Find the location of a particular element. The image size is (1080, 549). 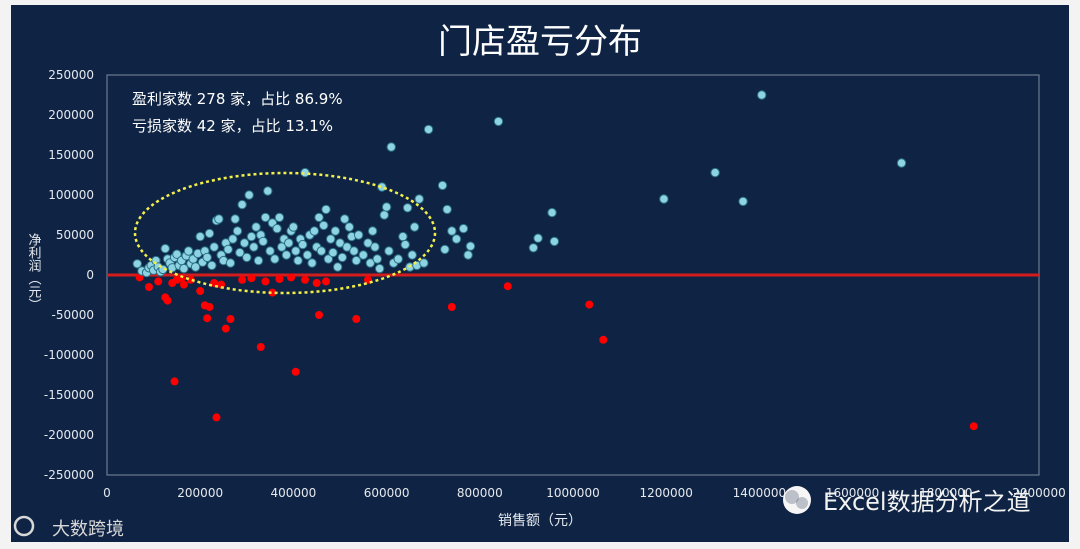

x-tick-label: 1600000 is located at coordinates (852, 493).